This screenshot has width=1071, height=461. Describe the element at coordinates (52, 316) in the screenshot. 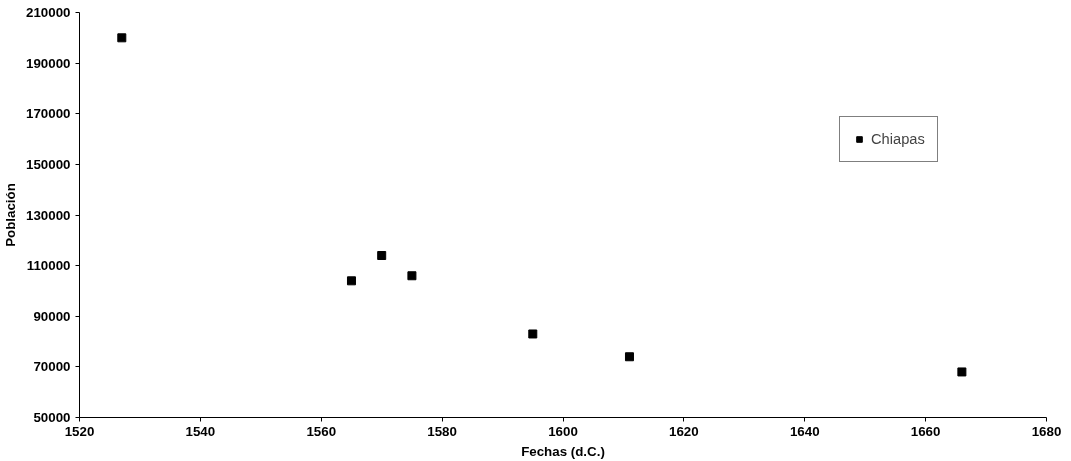

I see `y-tick-label: 90000` at that location.